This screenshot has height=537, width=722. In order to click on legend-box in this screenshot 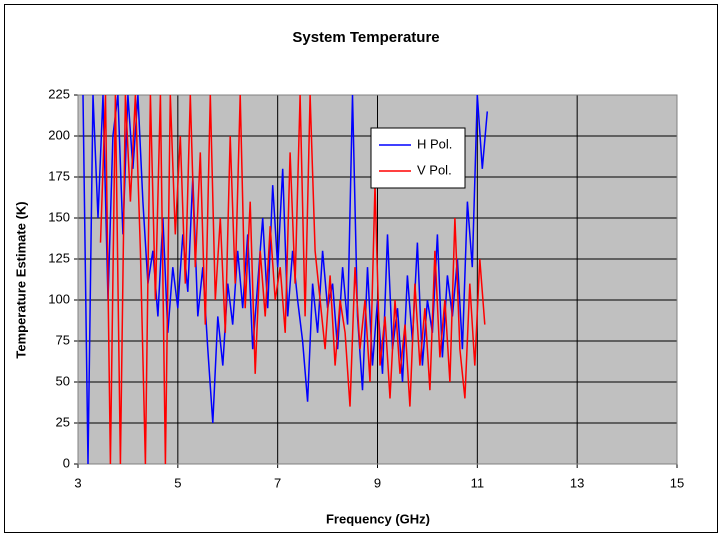, I will do `click(418, 158)`.